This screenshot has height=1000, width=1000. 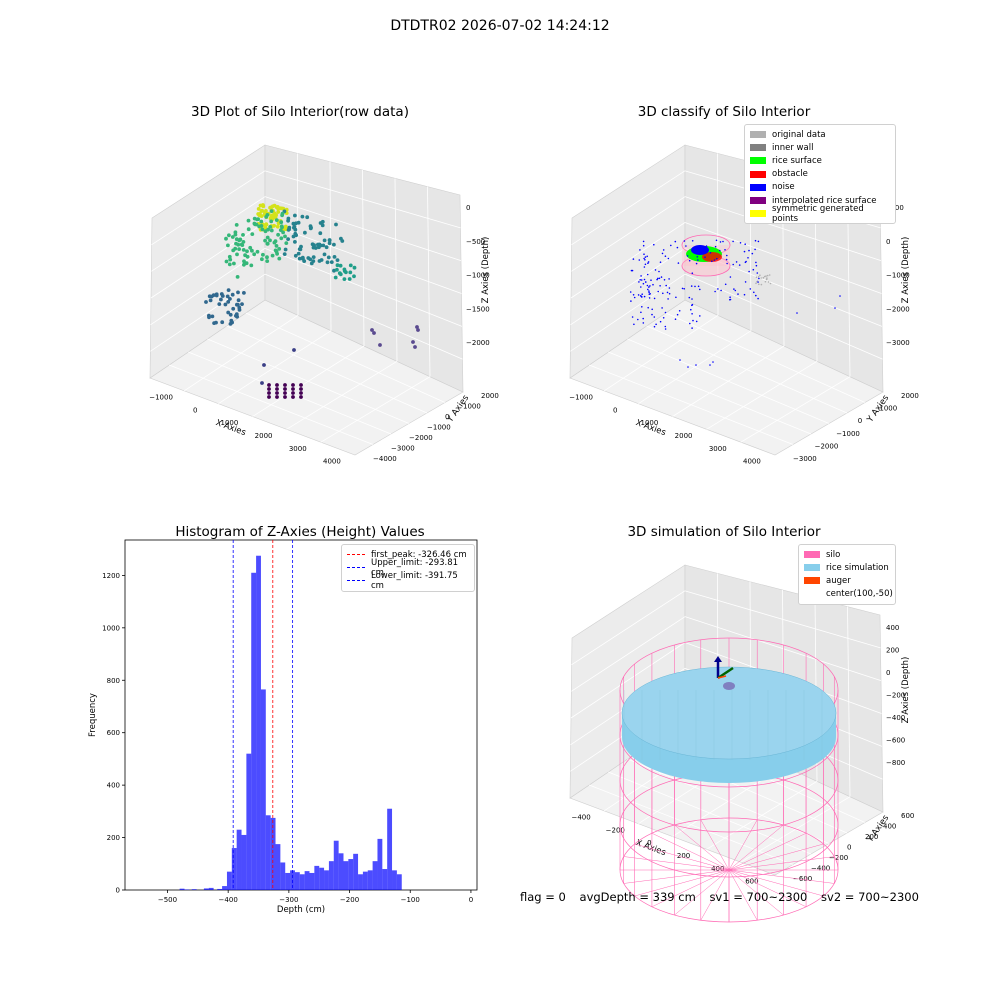 I want to click on p1-ytick: −4000, so click(x=385, y=459).